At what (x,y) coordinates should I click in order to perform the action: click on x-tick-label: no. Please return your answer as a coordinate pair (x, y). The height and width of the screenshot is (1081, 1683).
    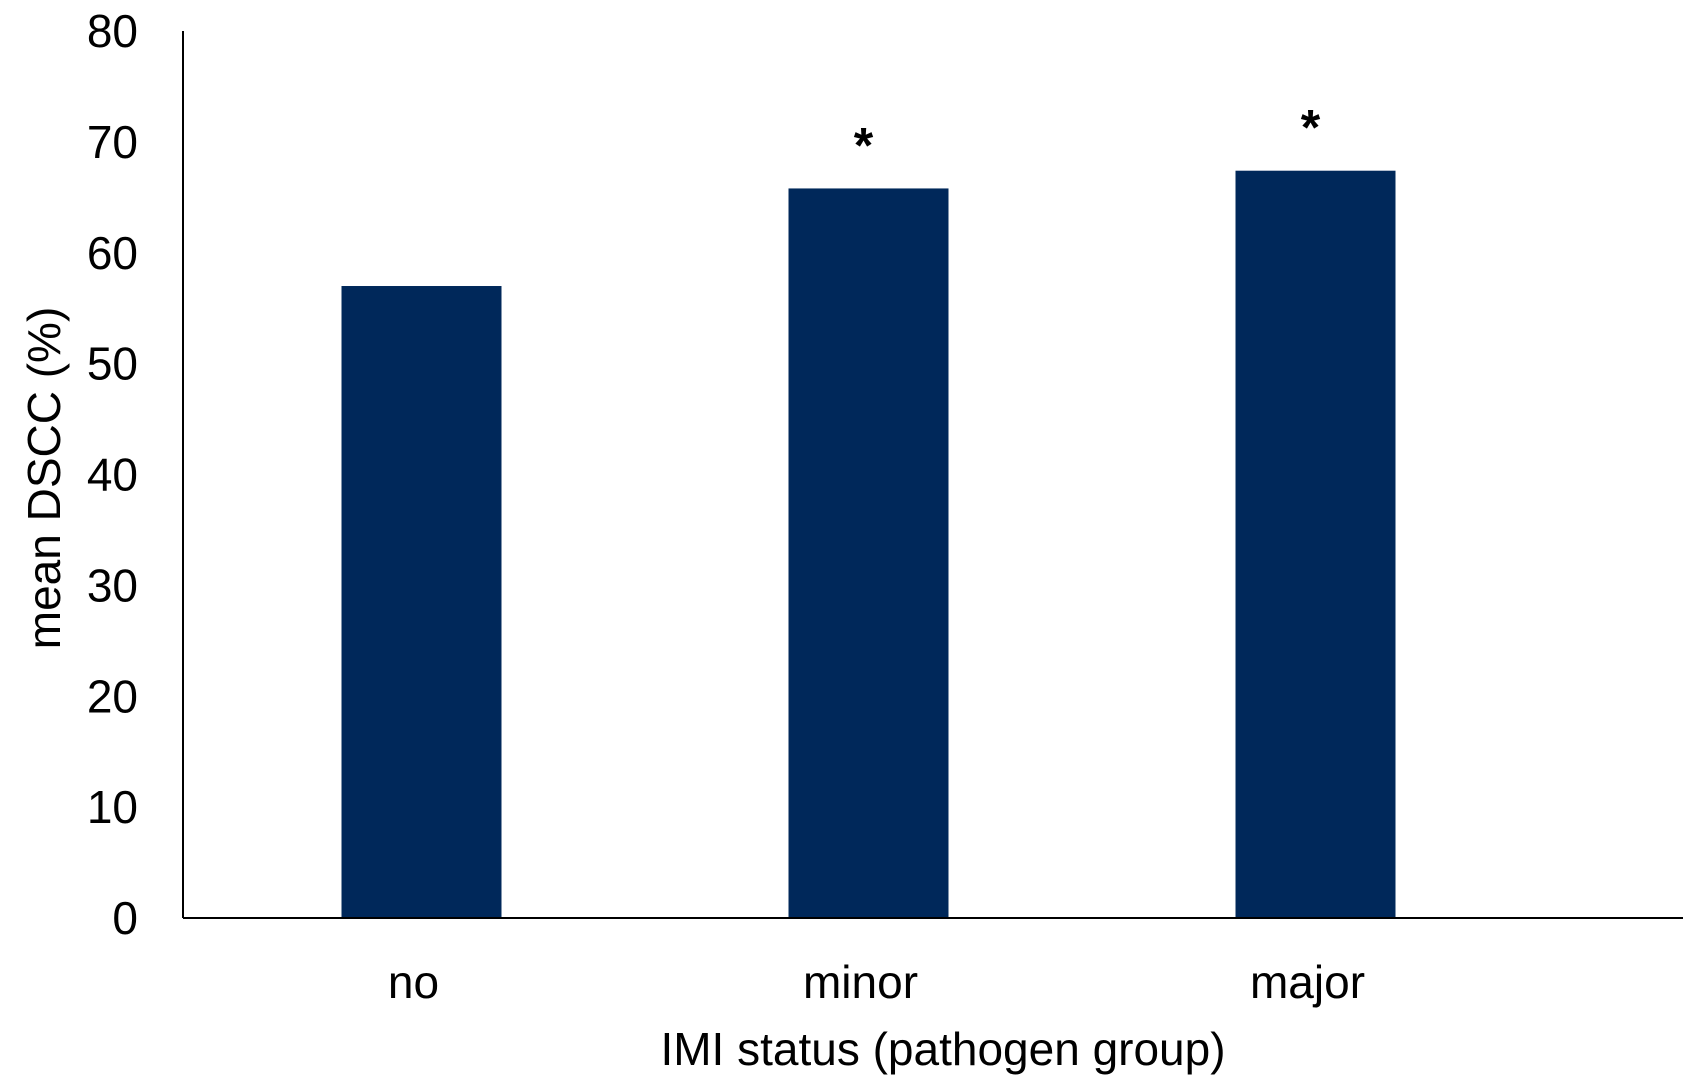
    Looking at the image, I should click on (413, 982).